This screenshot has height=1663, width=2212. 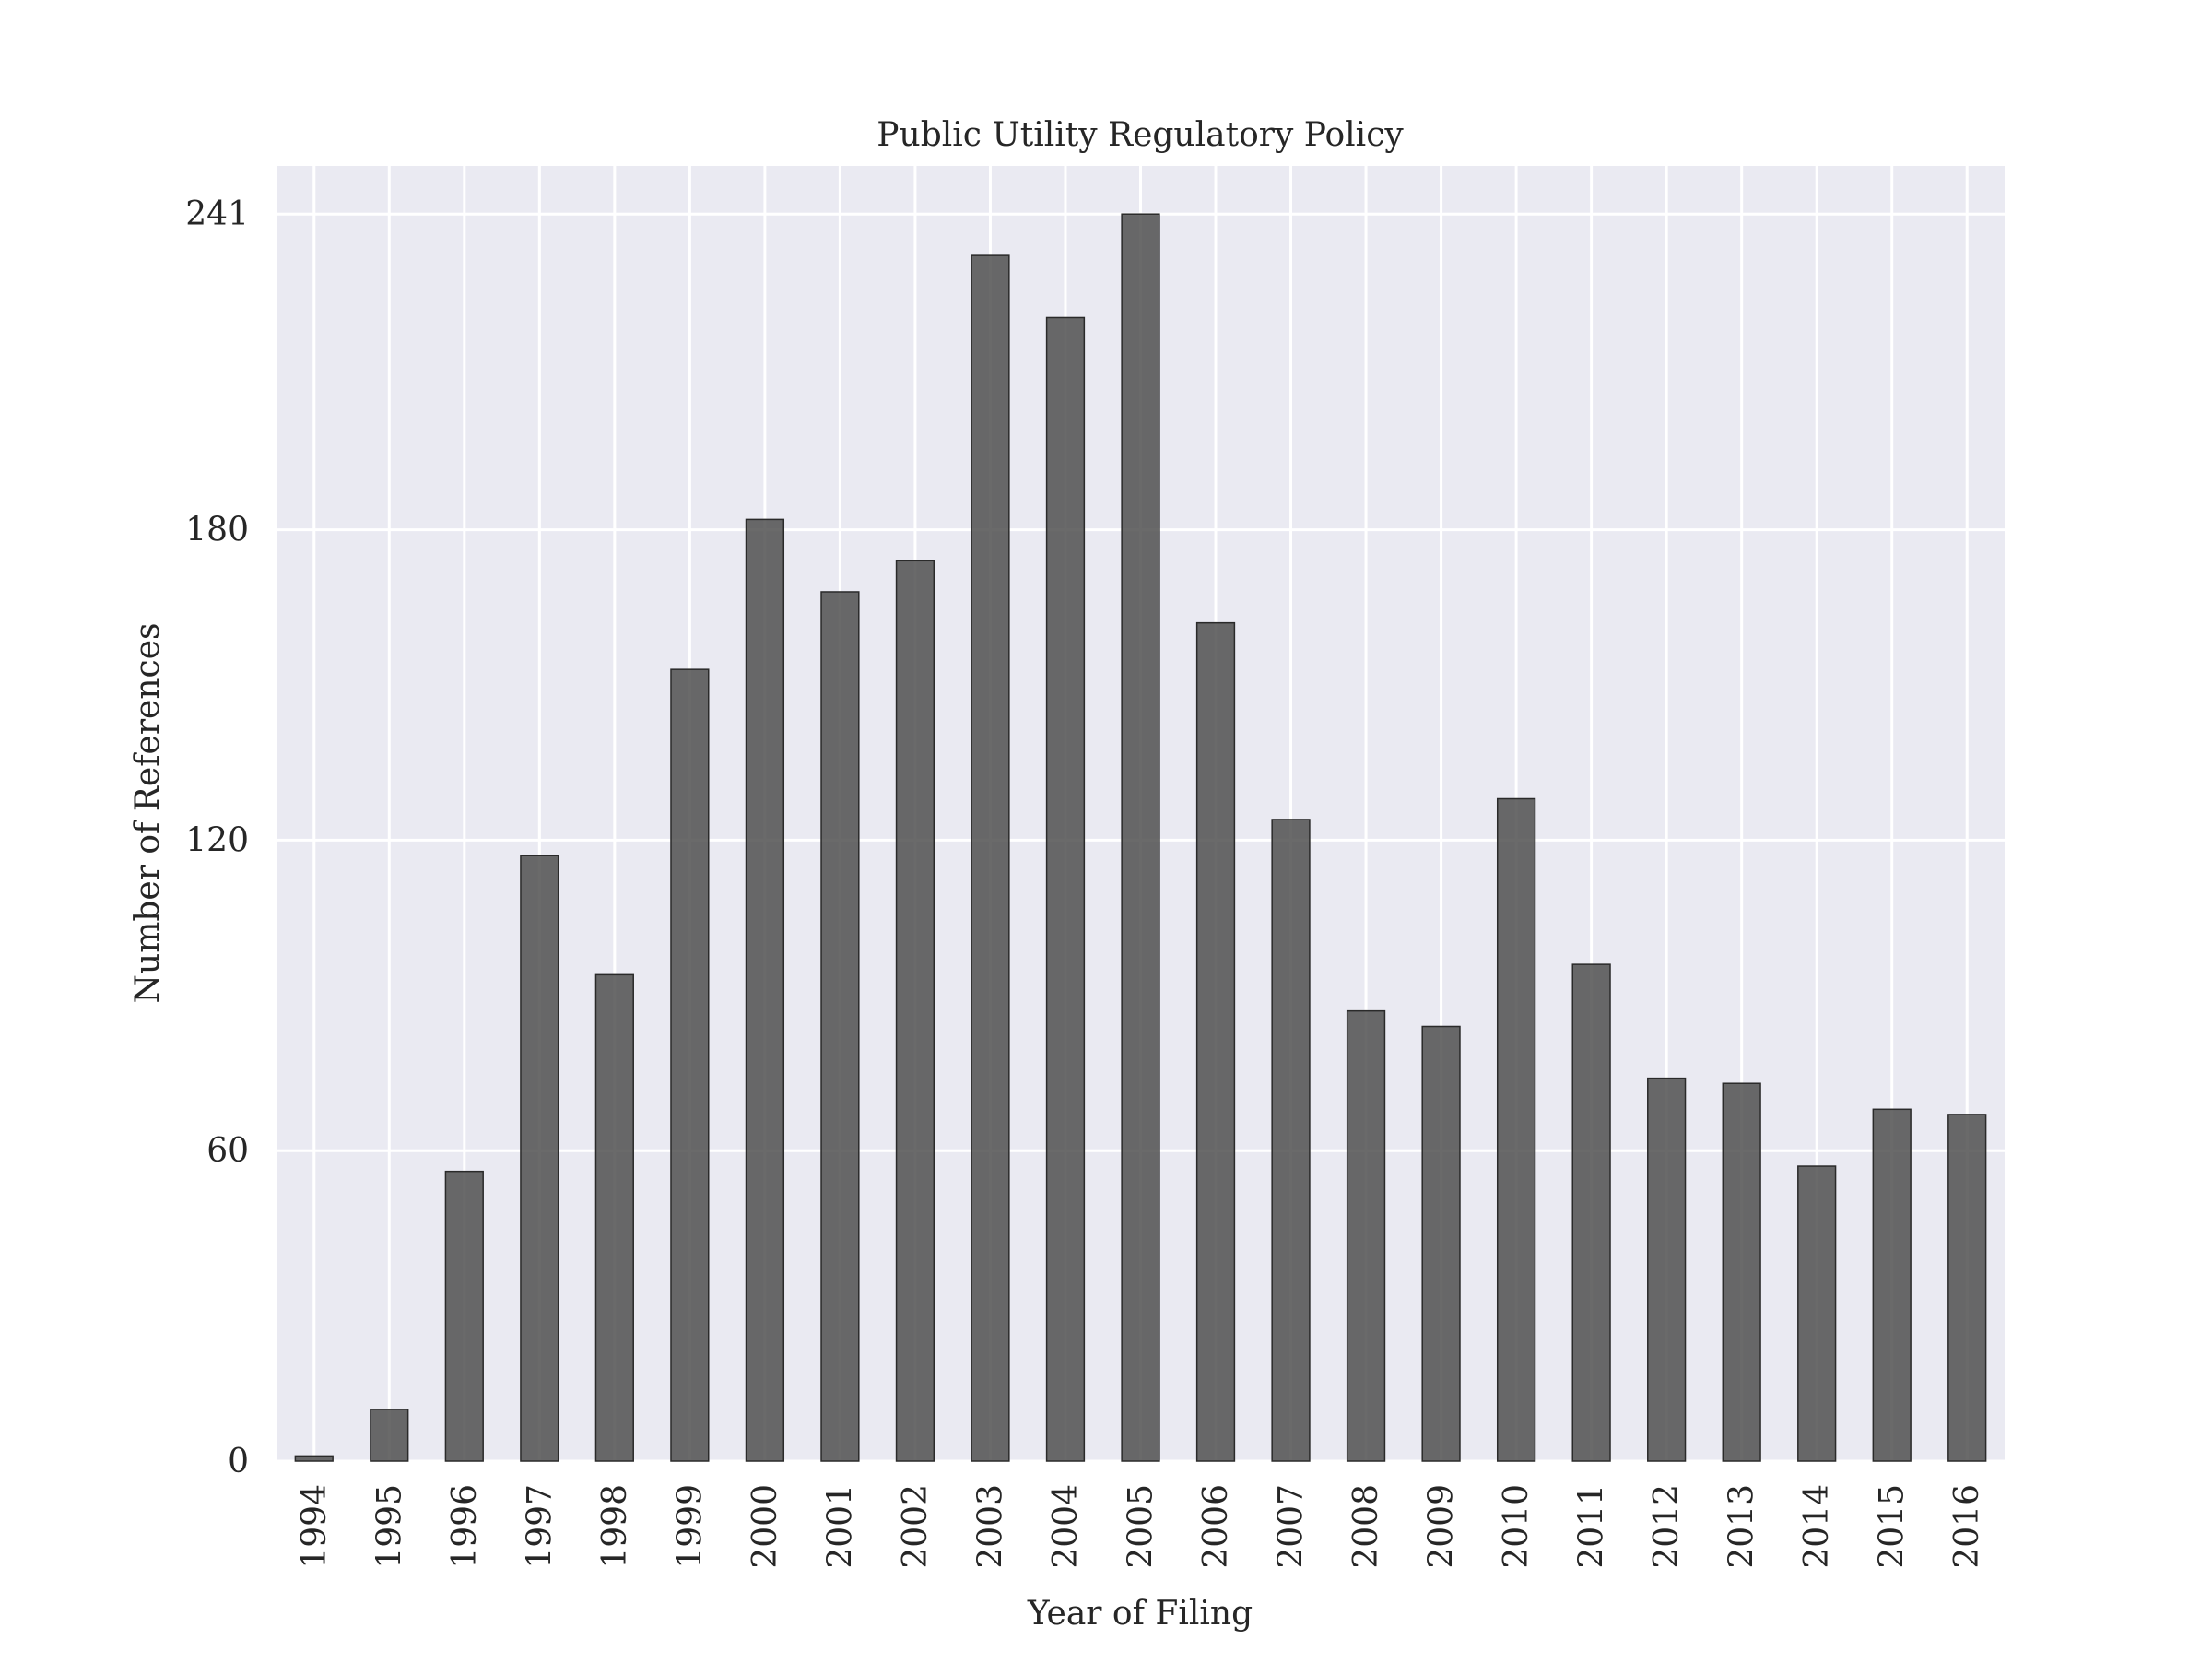 I want to click on bar-2015, so click(x=1892, y=1285).